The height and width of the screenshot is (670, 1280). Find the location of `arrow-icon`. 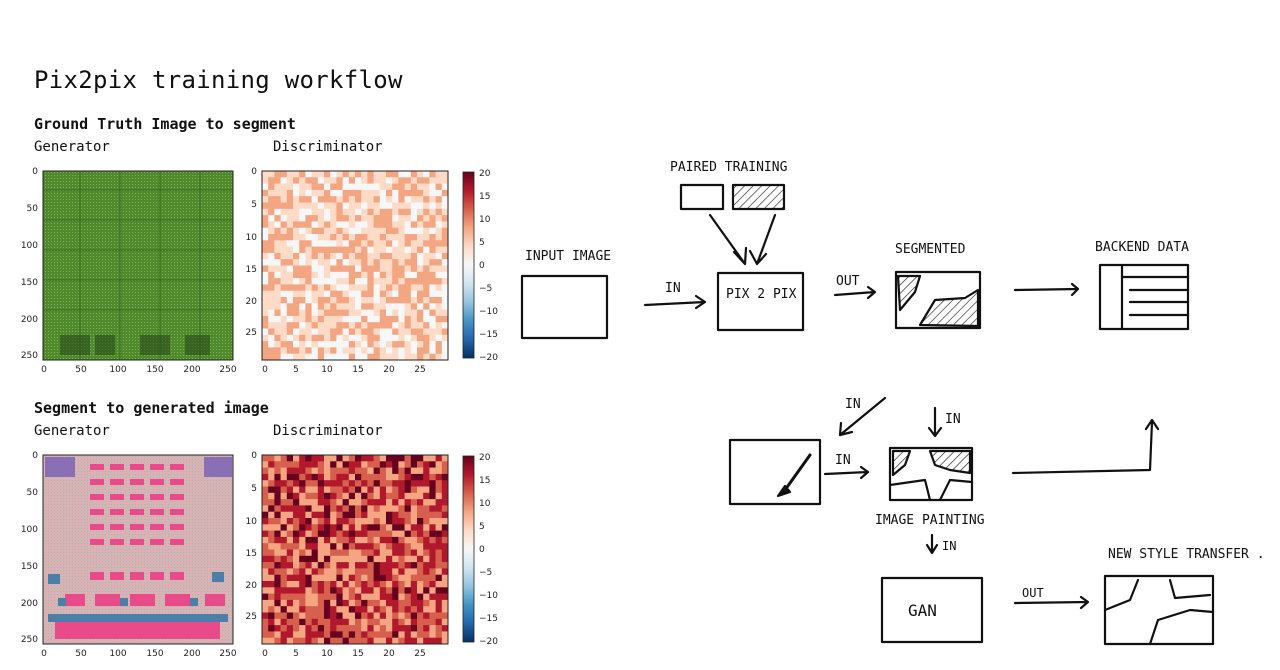

arrow-icon is located at coordinates (1051, 602).